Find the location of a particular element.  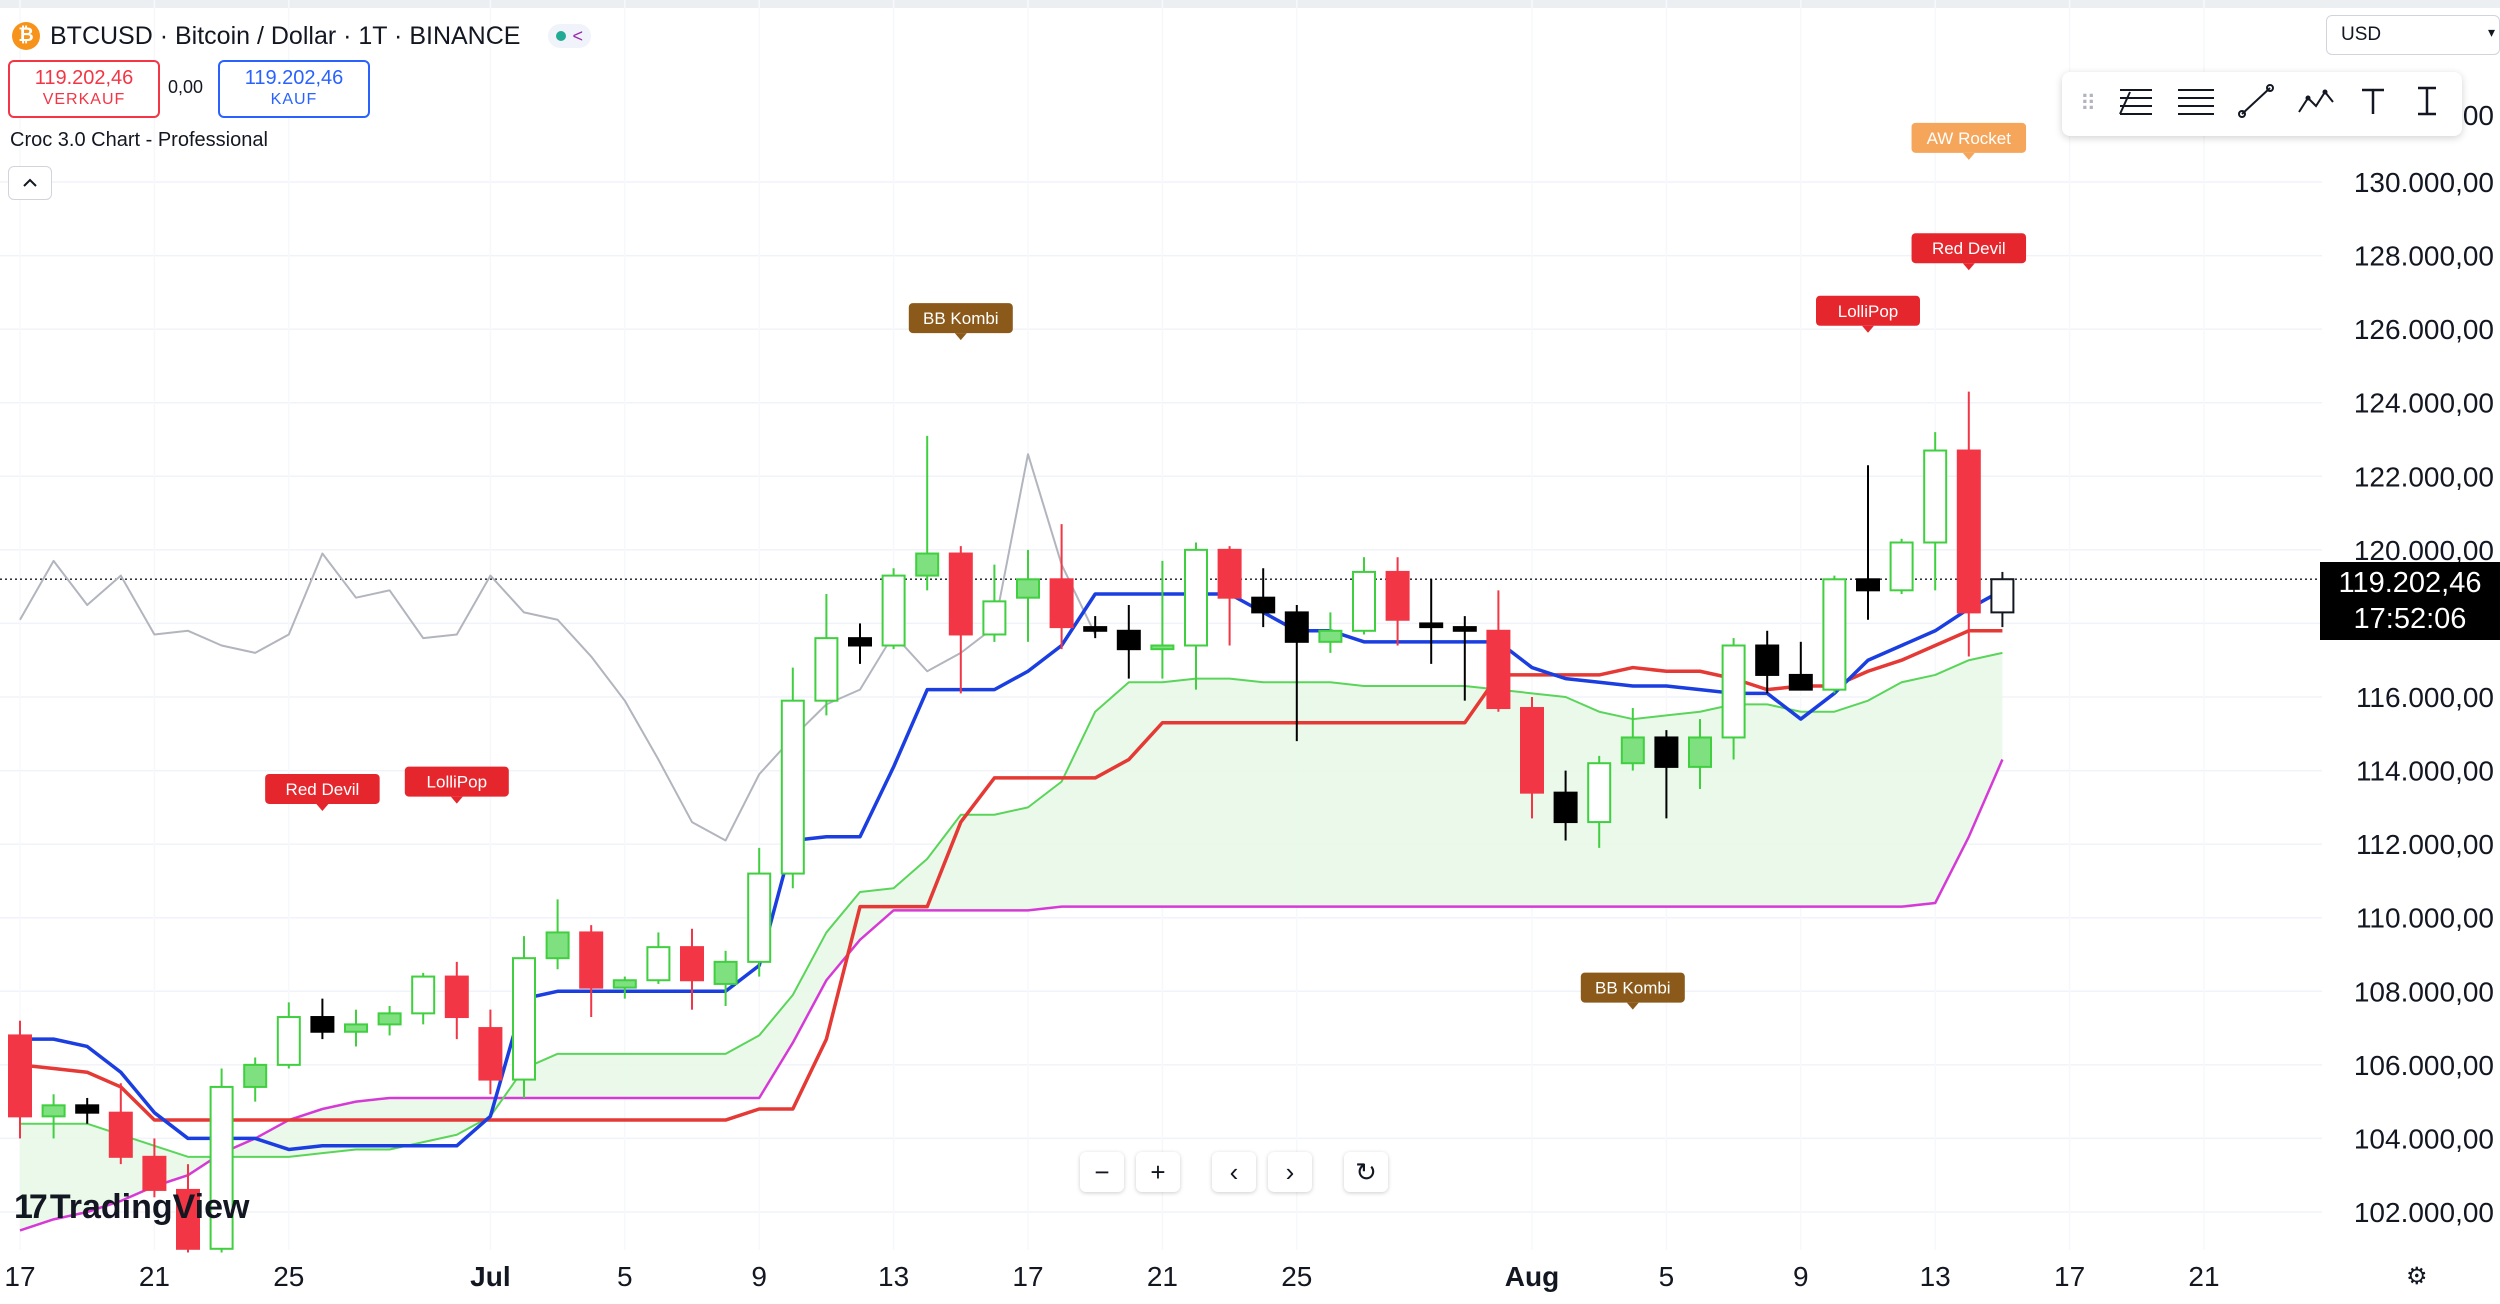

text-icon is located at coordinates (2373, 104).